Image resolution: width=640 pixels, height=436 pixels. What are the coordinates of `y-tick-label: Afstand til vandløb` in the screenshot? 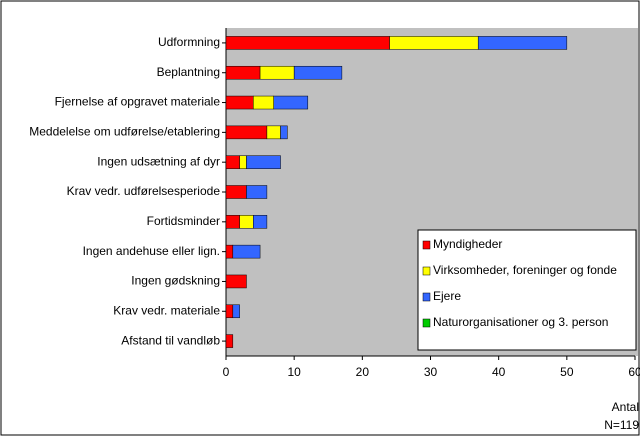 It's located at (170, 340).